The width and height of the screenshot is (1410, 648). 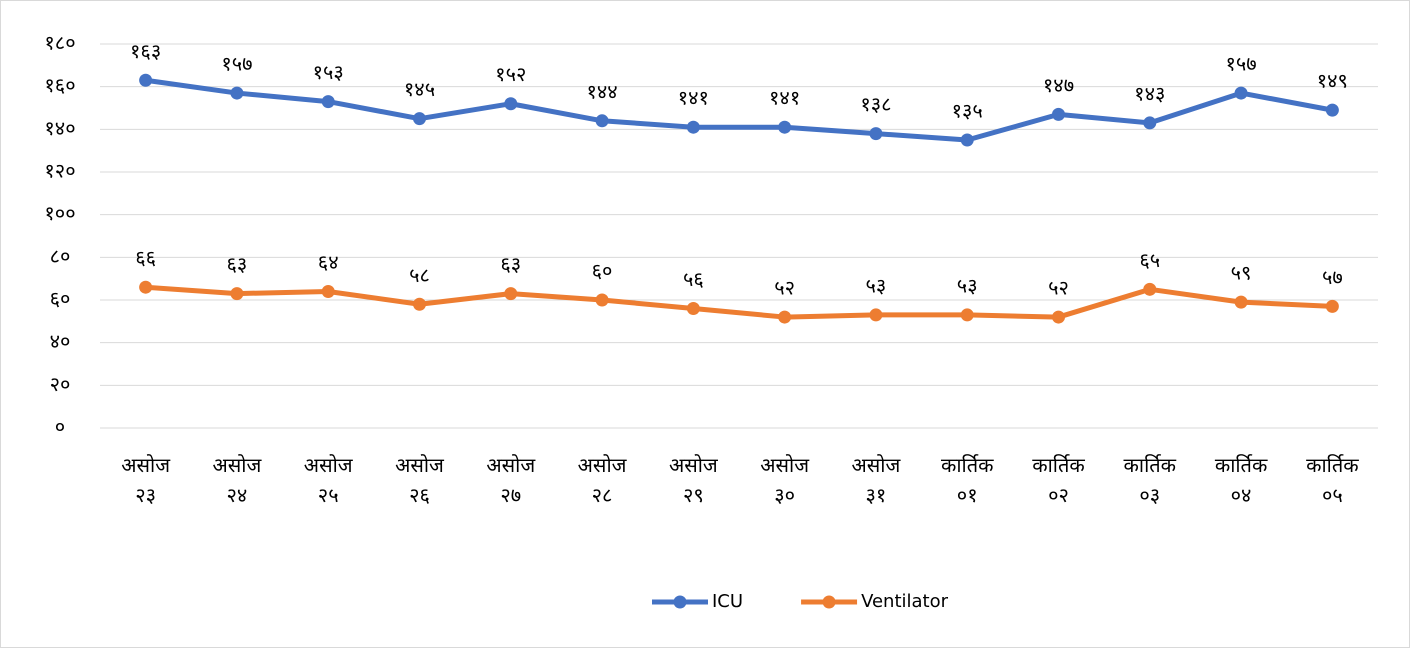 What do you see at coordinates (1332, 81) in the screenshot?
I see `data-label: १४९` at bounding box center [1332, 81].